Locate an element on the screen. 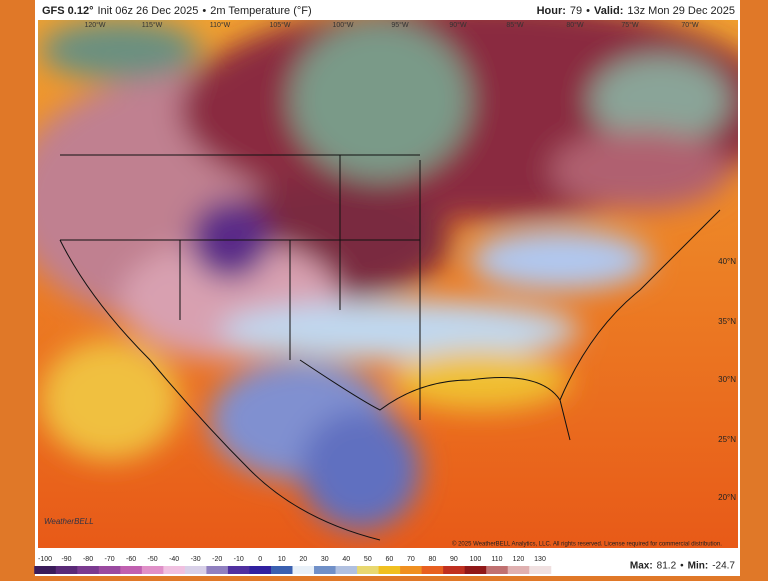 This screenshot has width=768, height=581. lat-labels: 40°N 35°N 30°N 25°N 20°N is located at coordinates (727, 379).